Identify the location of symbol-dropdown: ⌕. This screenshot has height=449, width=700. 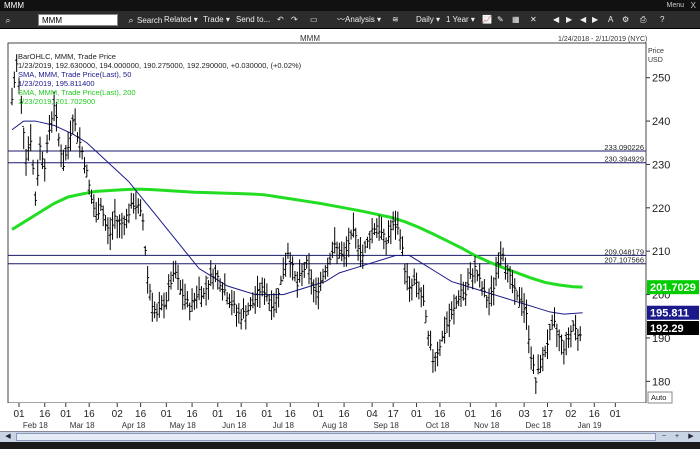
(8, 20).